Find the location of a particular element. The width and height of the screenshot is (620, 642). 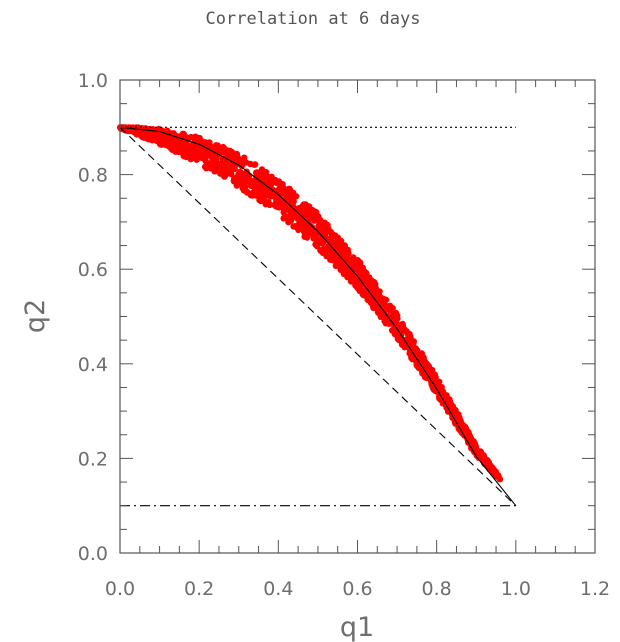

x-tick-labels: 0.0 0.2 0.4 0.6 0.8 1.0 1.2 is located at coordinates (357, 589).